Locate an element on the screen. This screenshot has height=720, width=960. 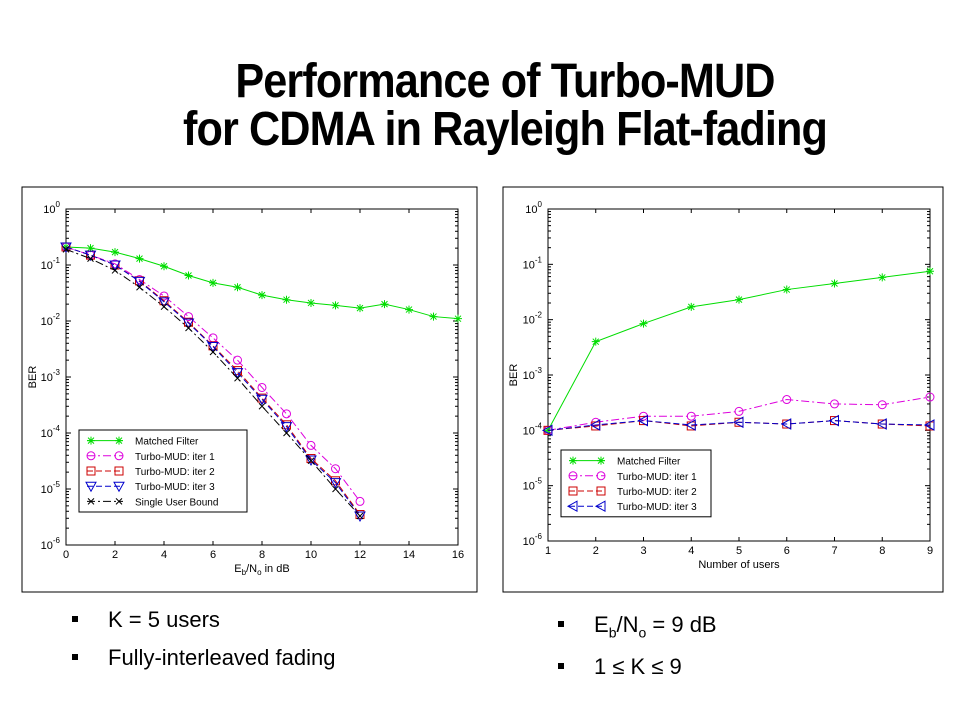
y-tick-label: 10⁻² is located at coordinates (533, 319).